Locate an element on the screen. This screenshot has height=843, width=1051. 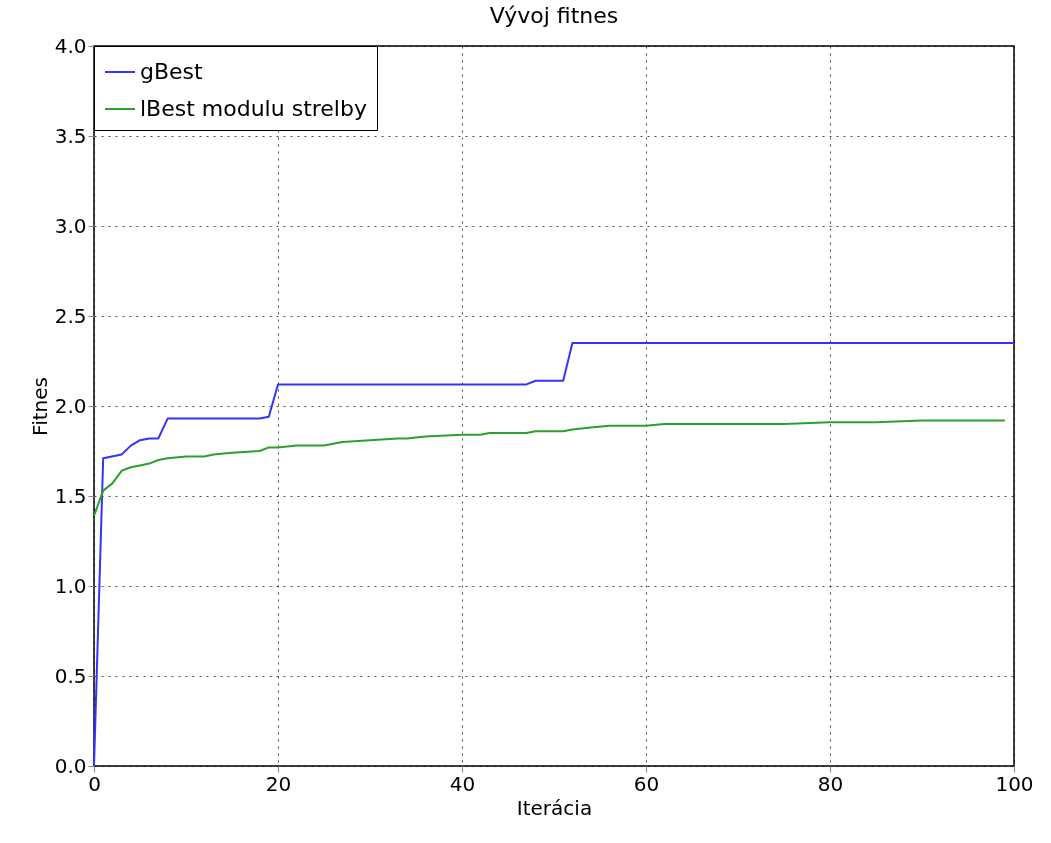
line-series is located at coordinates (549, 468).